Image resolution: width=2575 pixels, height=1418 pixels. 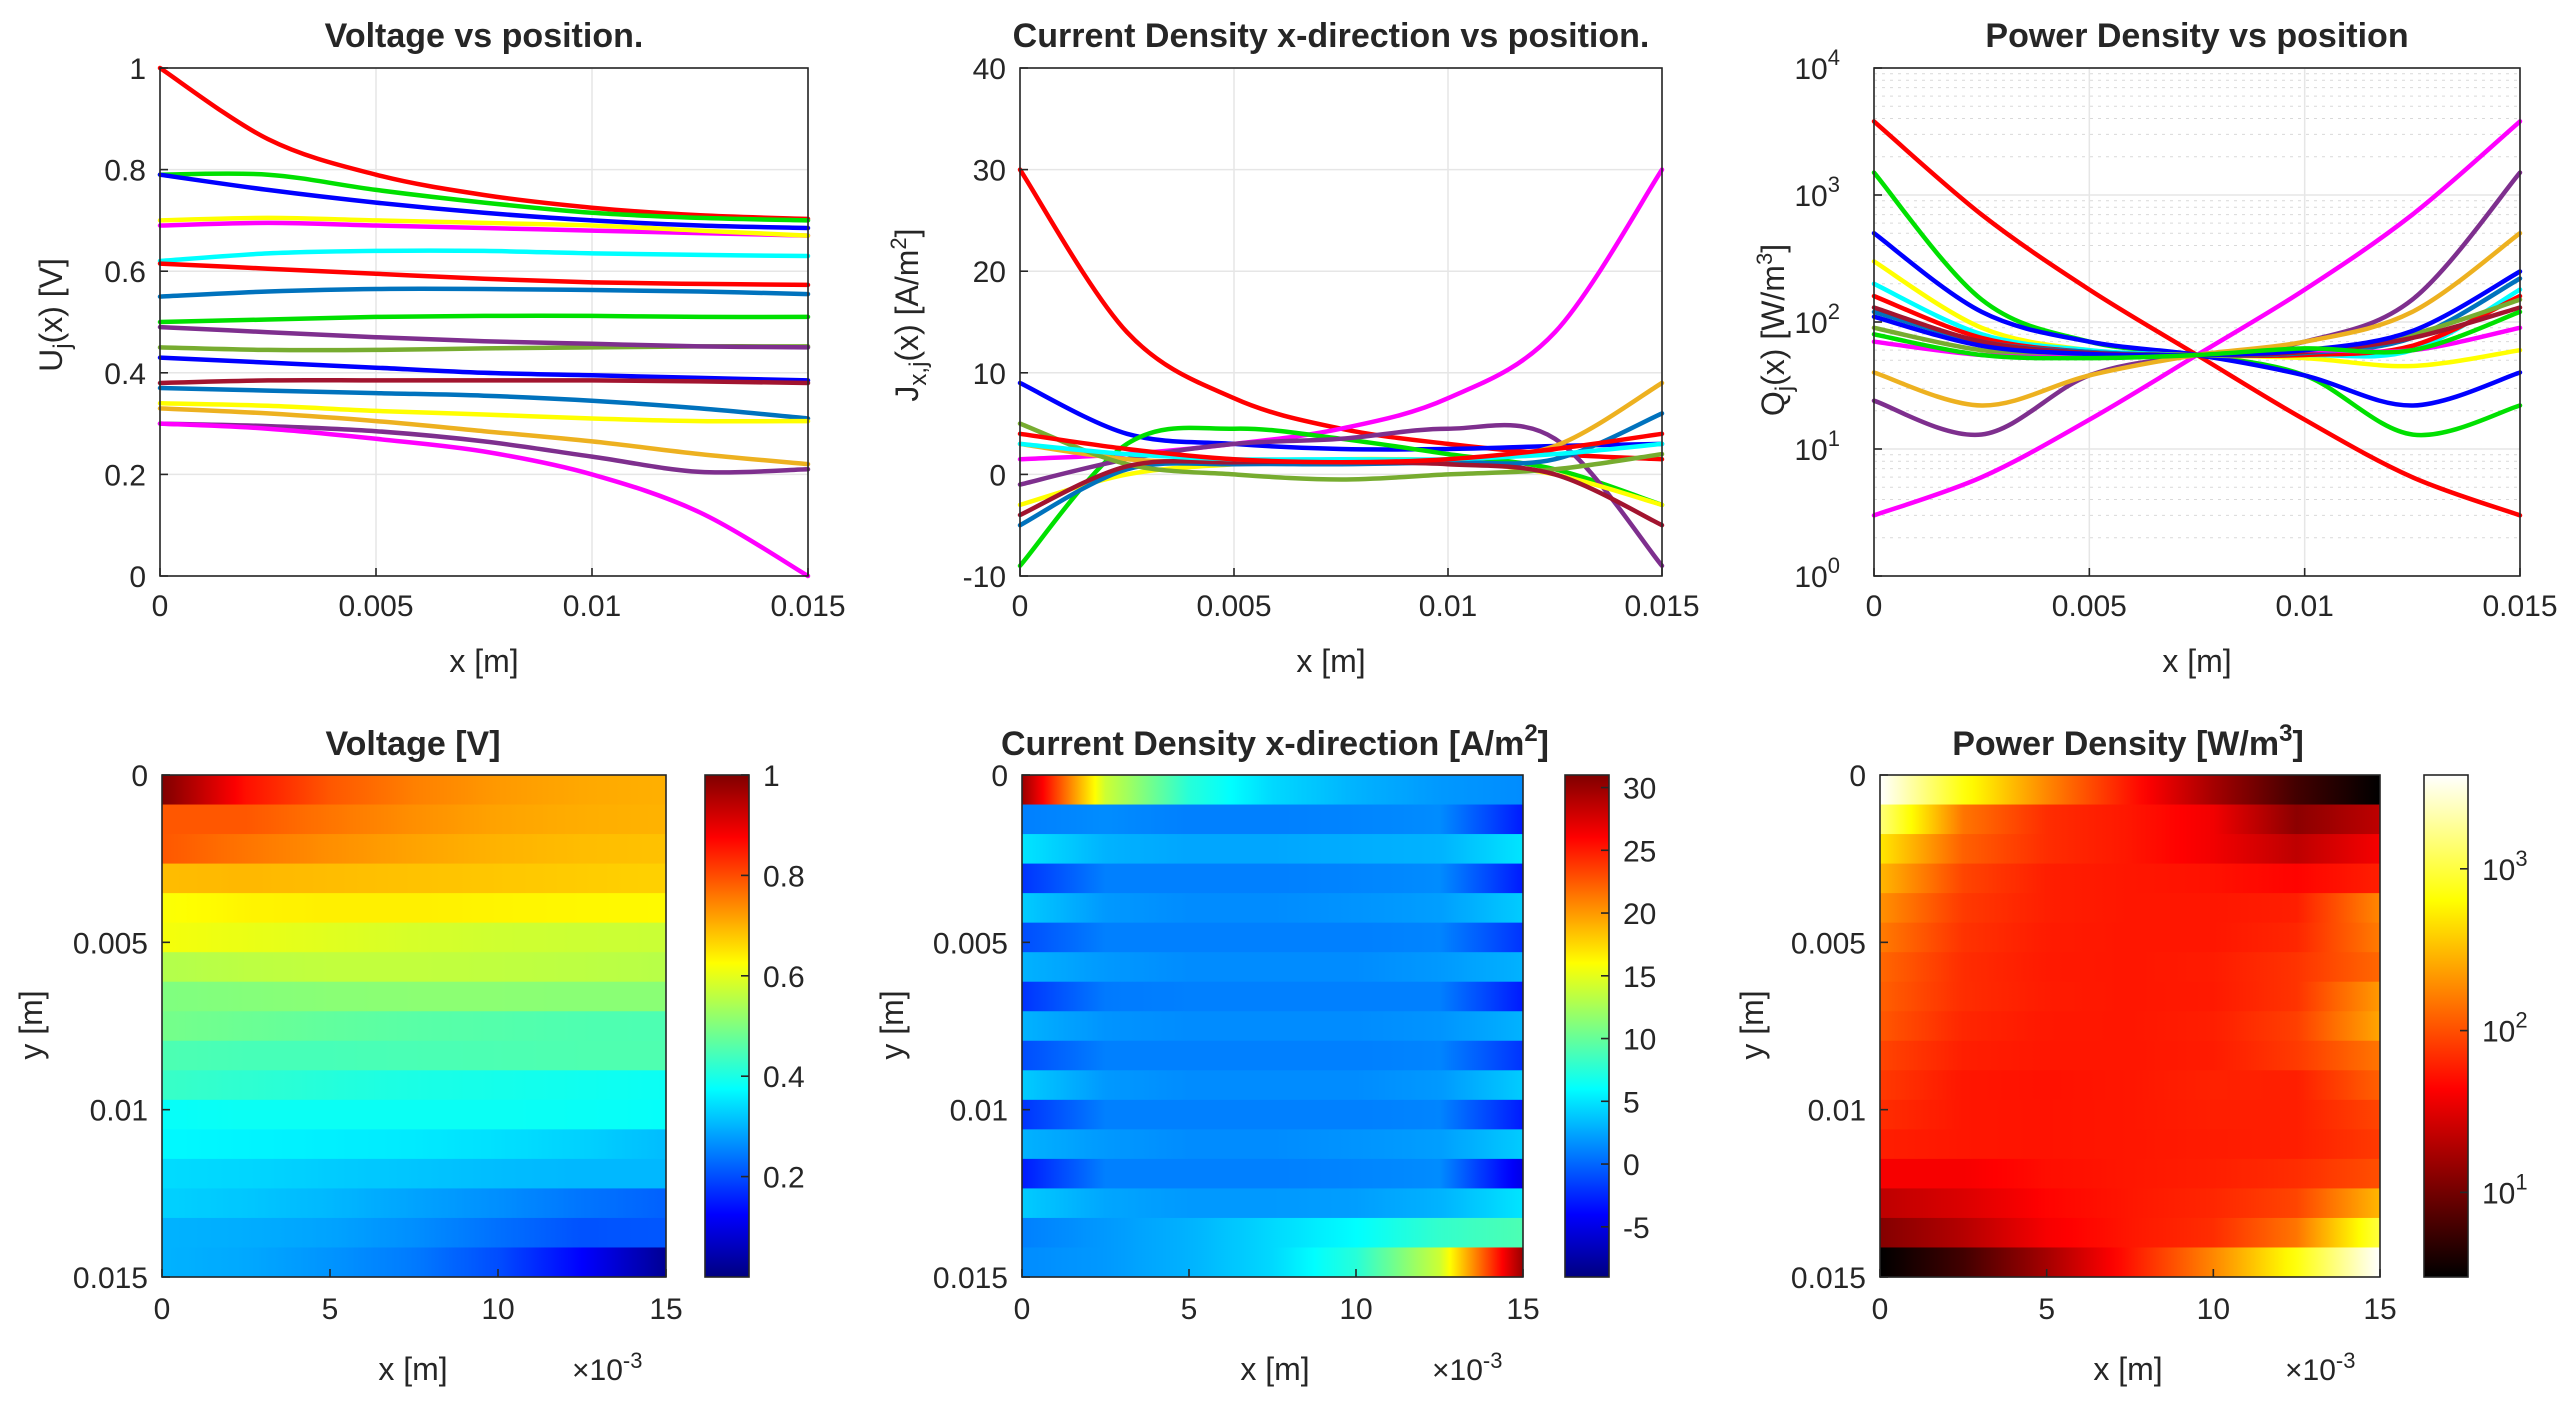 I want to click on colorbar-tick-label: 1, so click(x=771, y=776).